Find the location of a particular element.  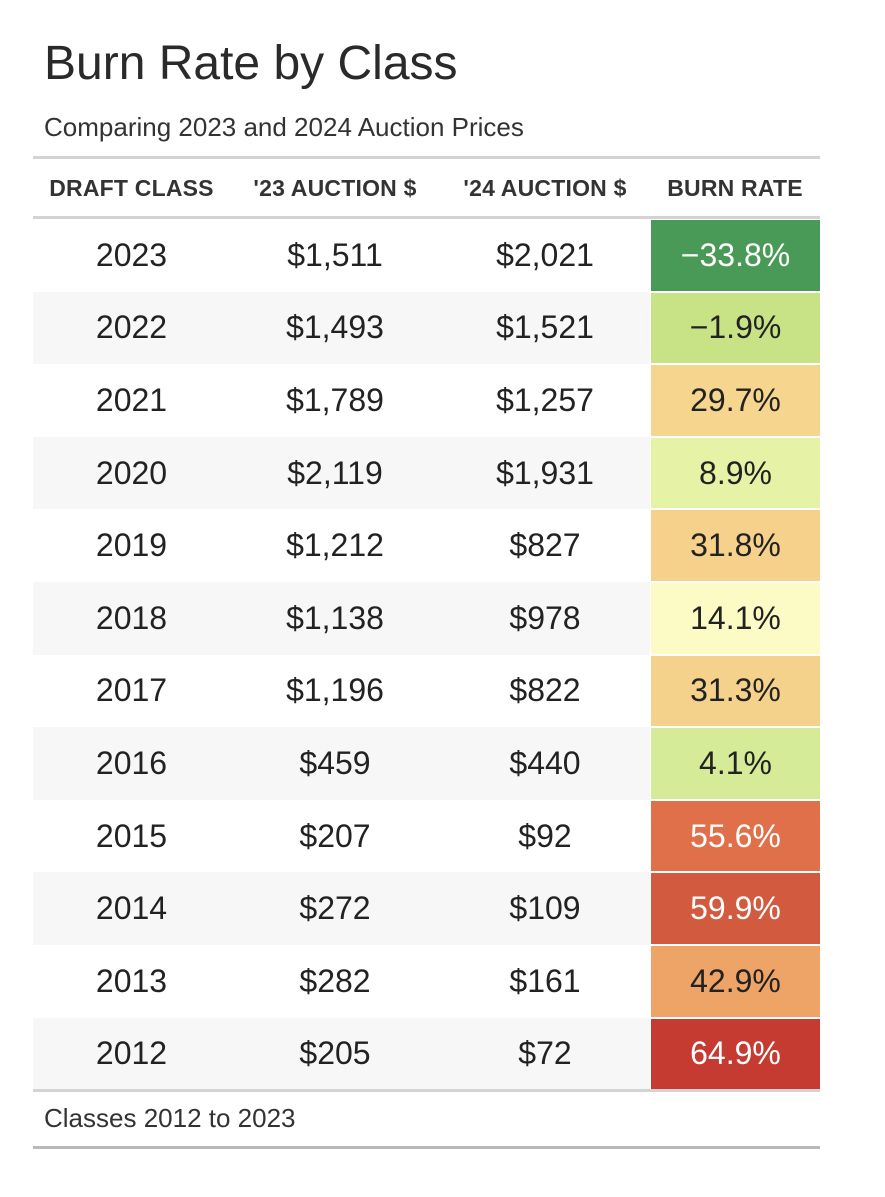

draft-class-cell: 2016 is located at coordinates (131, 762).